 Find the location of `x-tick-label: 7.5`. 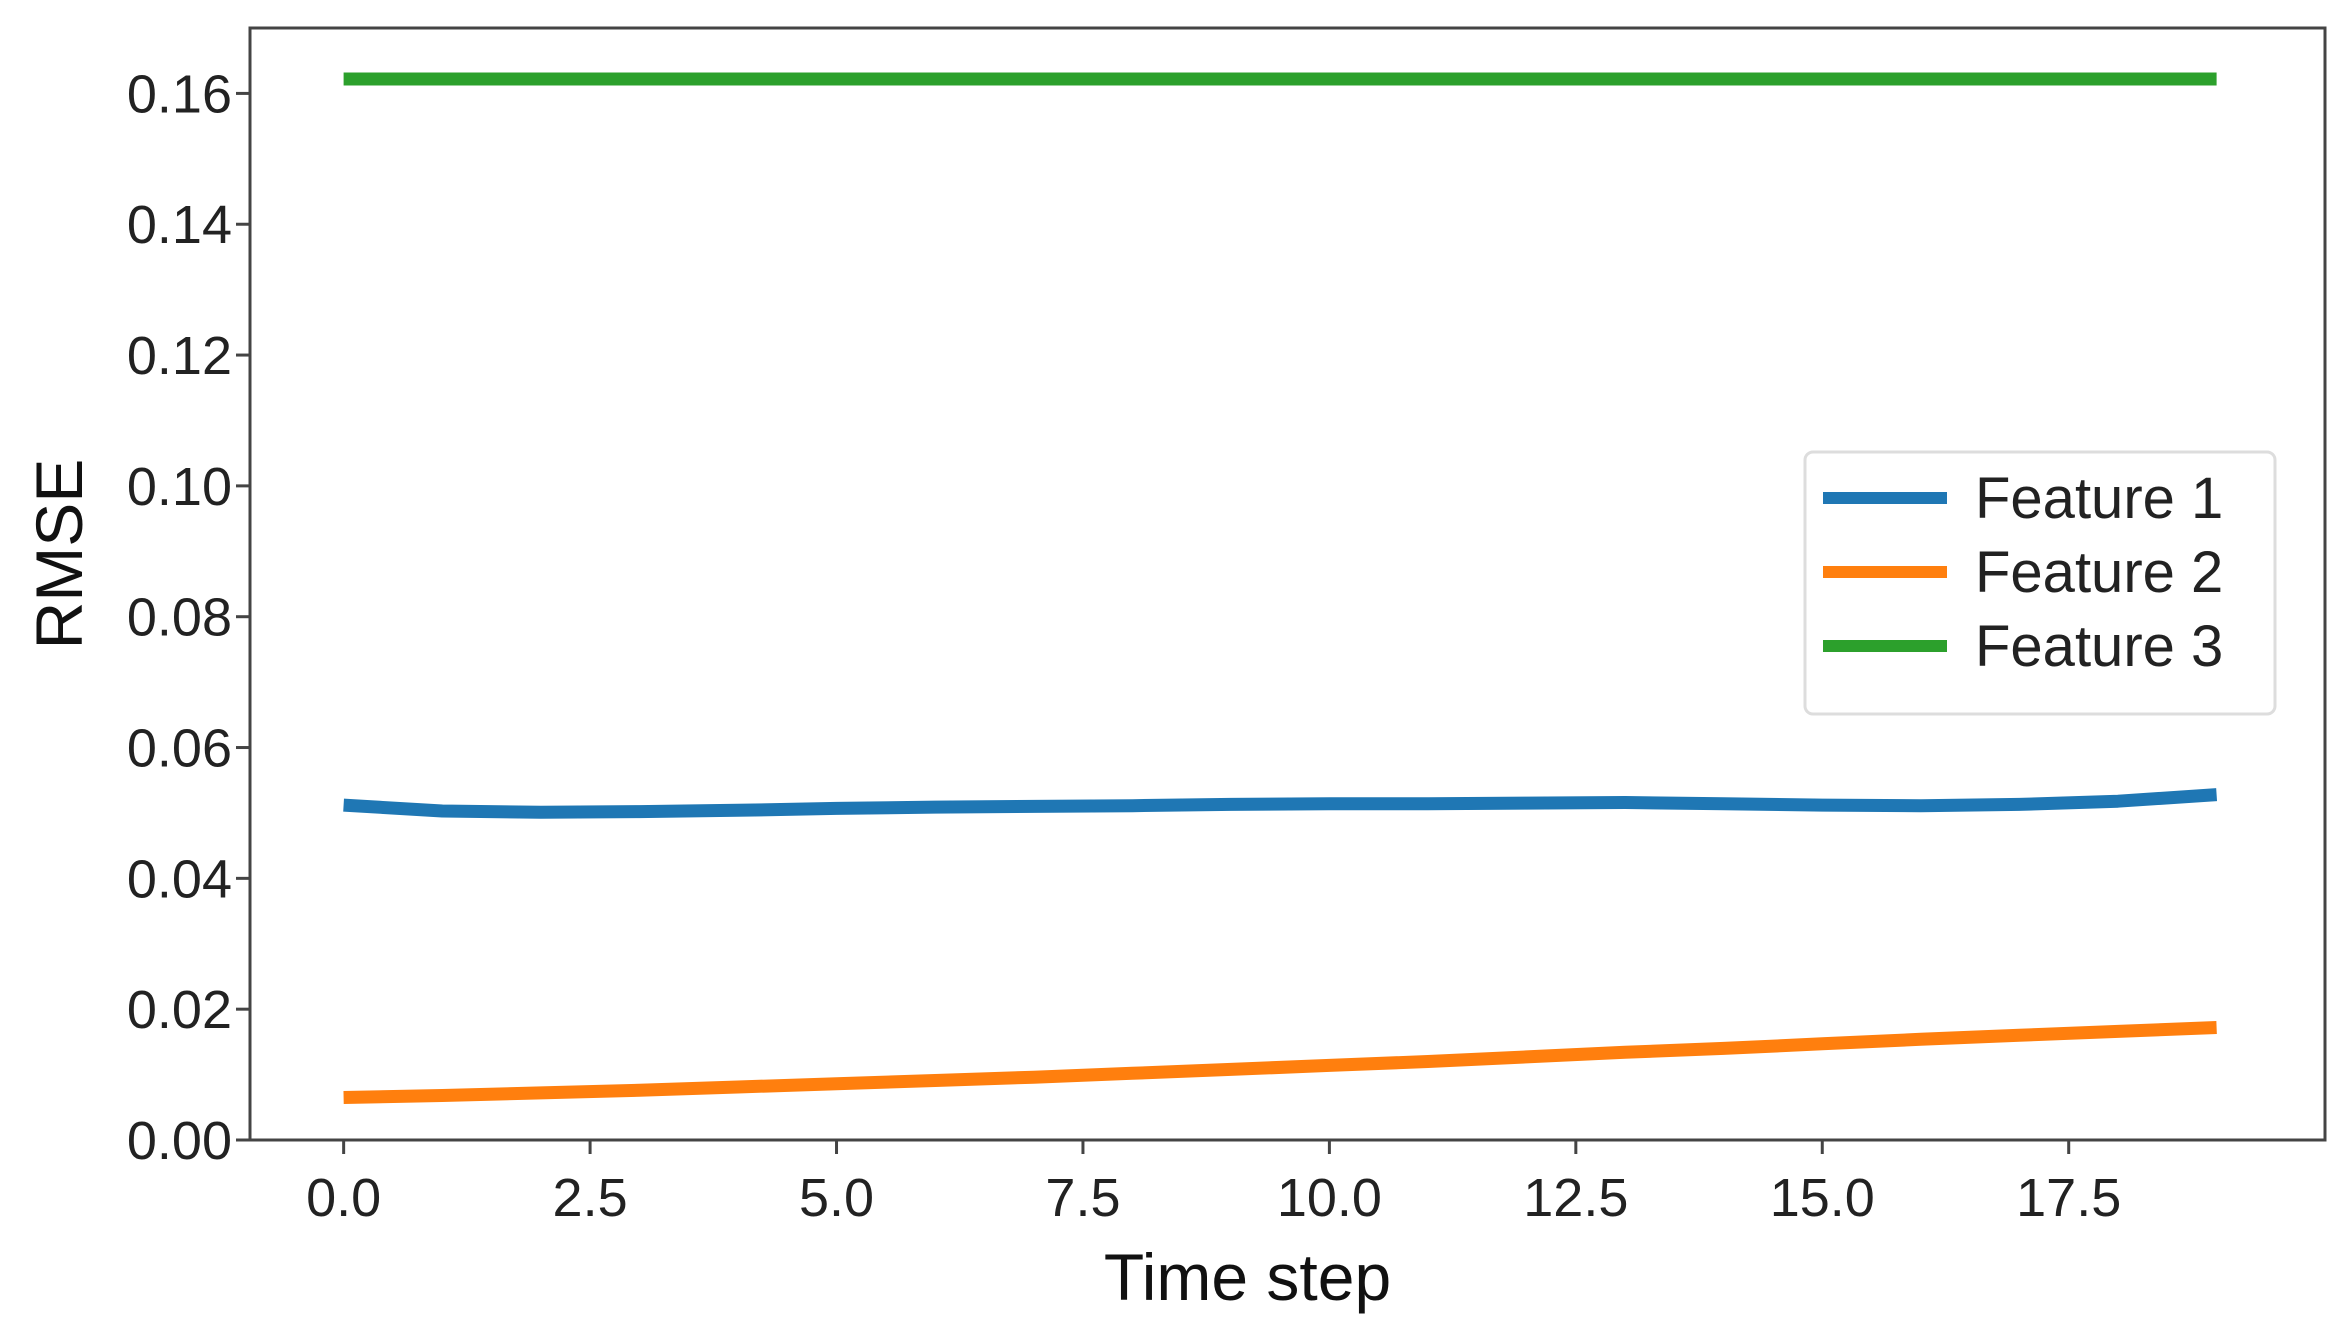

x-tick-label: 7.5 is located at coordinates (1082, 1198).